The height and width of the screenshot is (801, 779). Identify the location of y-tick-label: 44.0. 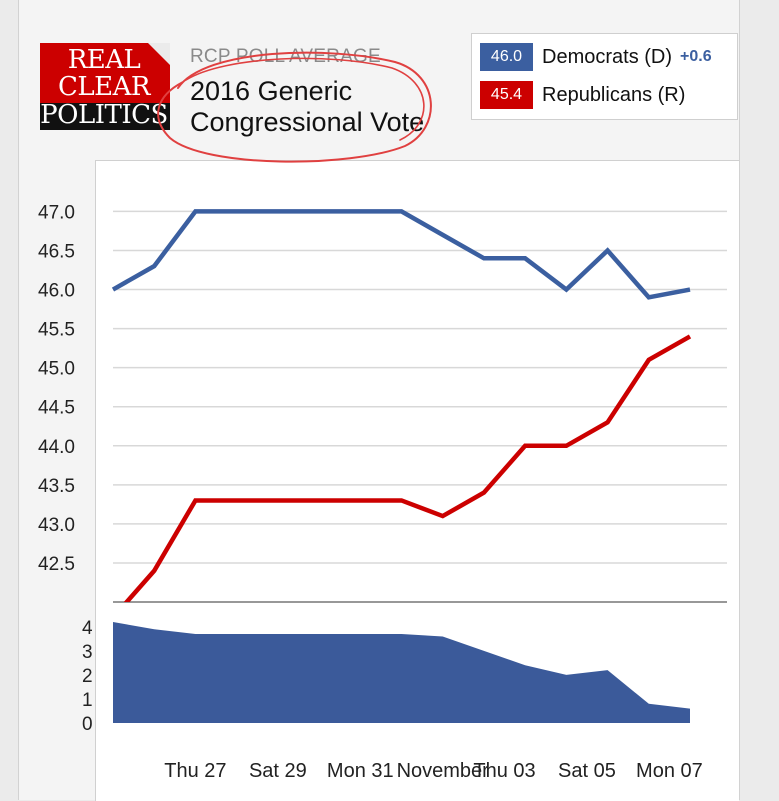
(56, 447).